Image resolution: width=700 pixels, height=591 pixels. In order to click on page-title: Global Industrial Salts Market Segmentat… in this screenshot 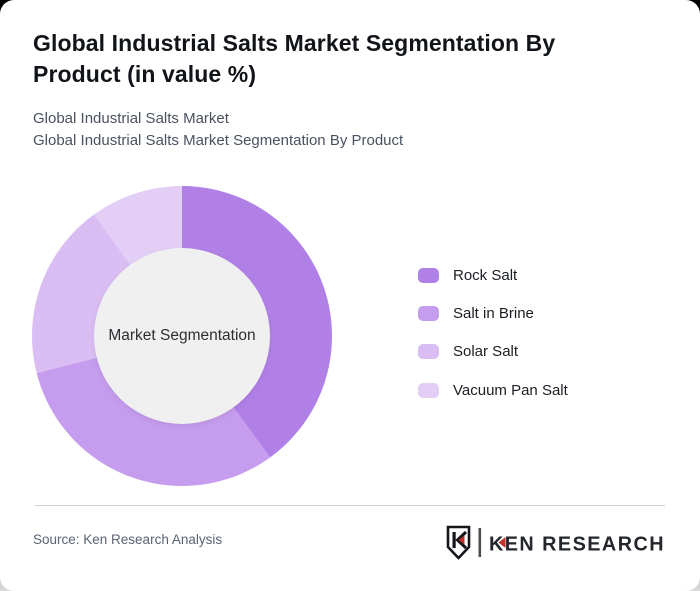, I will do `click(294, 58)`.